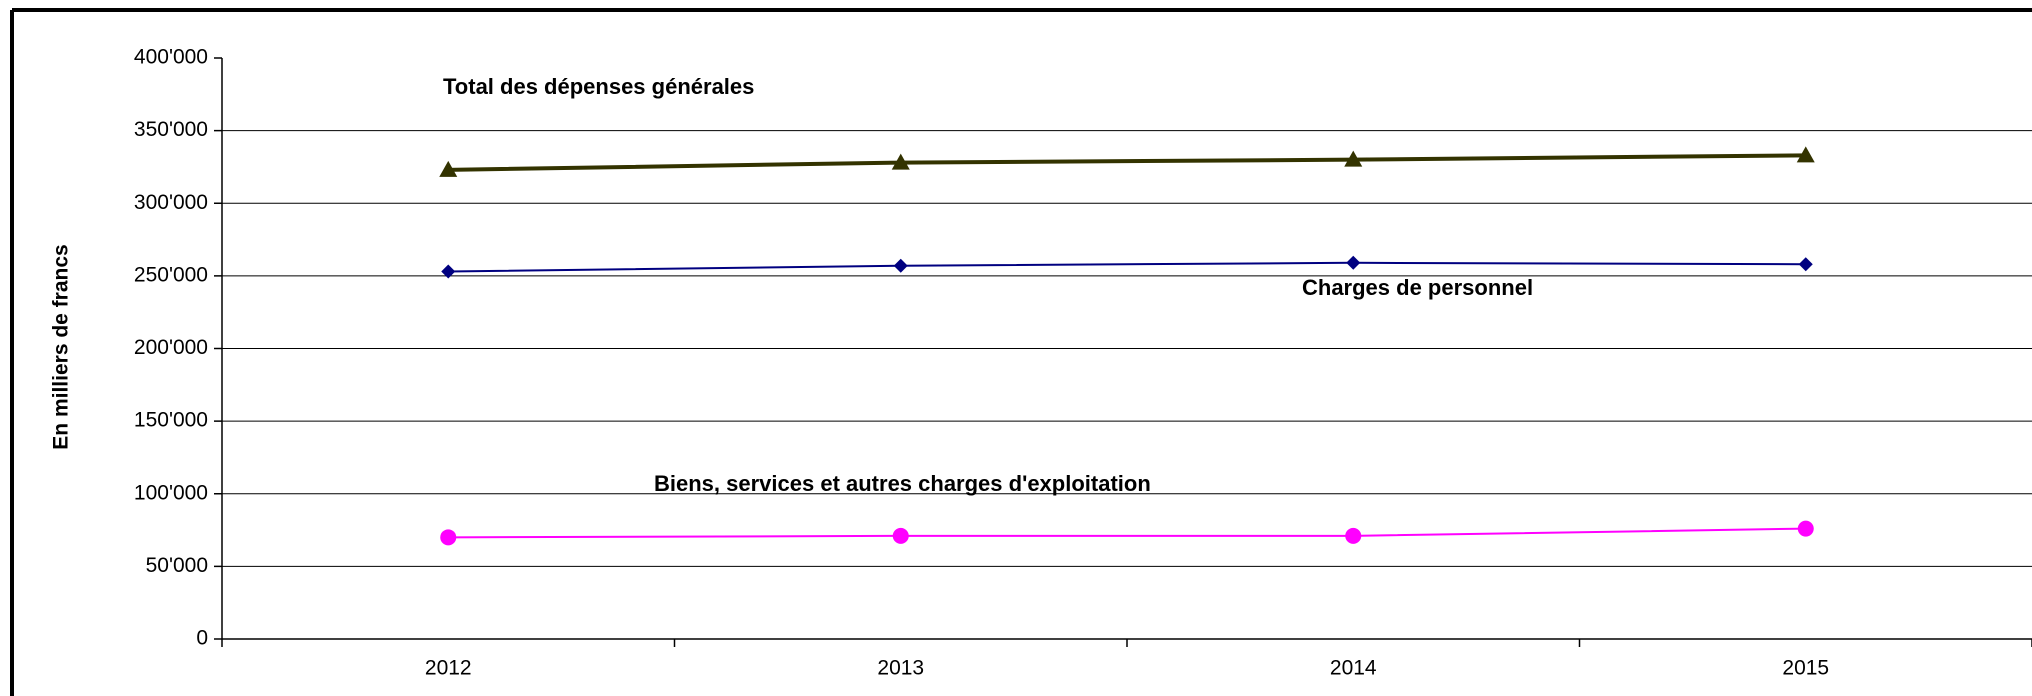 The height and width of the screenshot is (696, 2032). I want to click on series-label: Total des dépenses générales, so click(598, 86).